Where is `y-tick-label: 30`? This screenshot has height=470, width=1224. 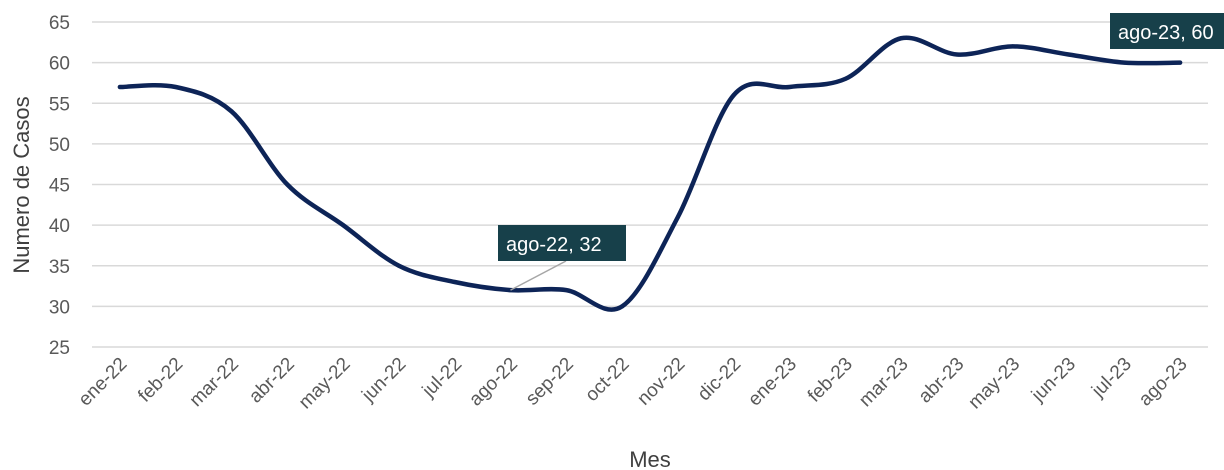
y-tick-label: 30 is located at coordinates (59, 307).